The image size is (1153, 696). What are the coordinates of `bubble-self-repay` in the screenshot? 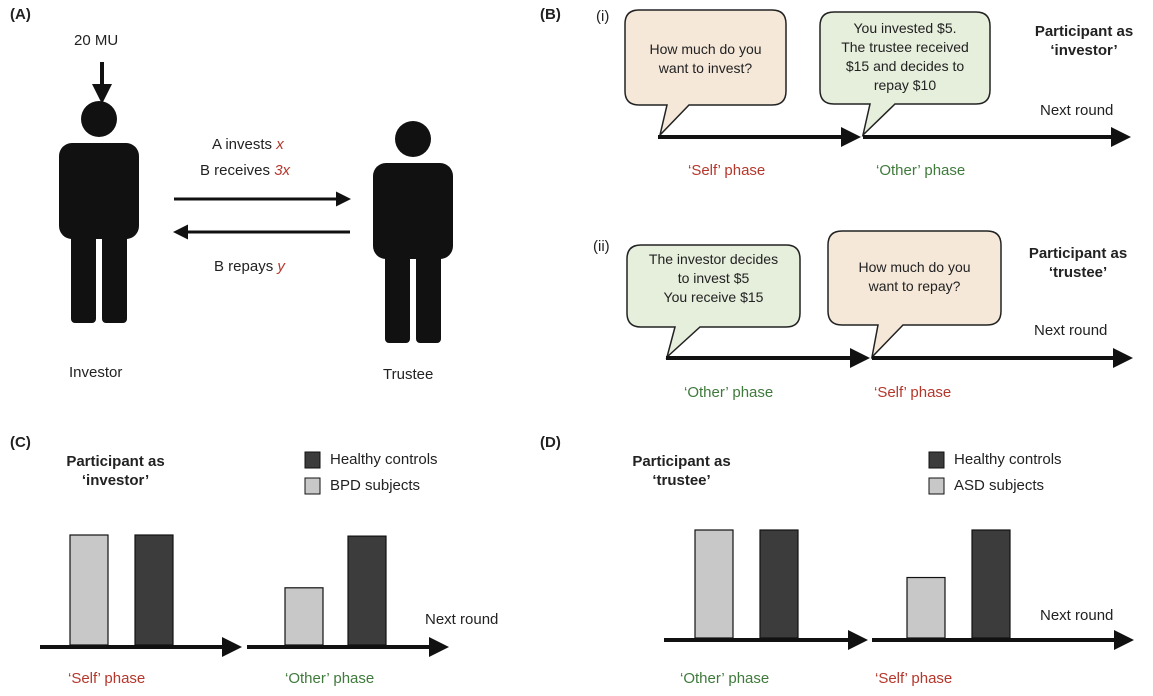 It's located at (914, 295).